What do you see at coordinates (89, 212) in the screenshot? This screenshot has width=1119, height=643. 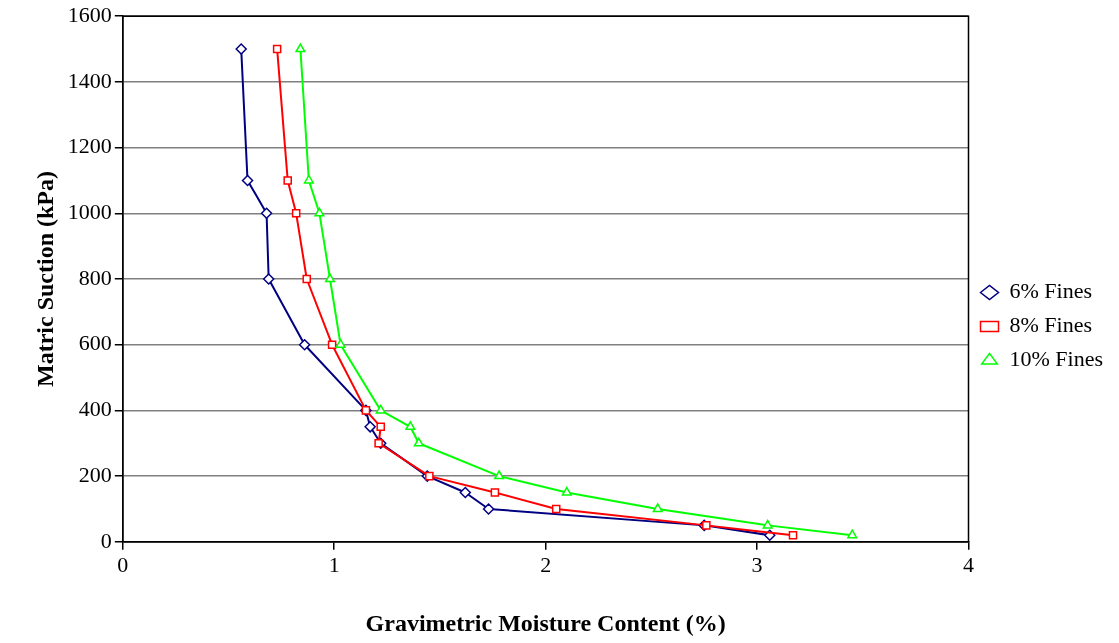 I see `y-tick-label: 1000` at bounding box center [89, 212].